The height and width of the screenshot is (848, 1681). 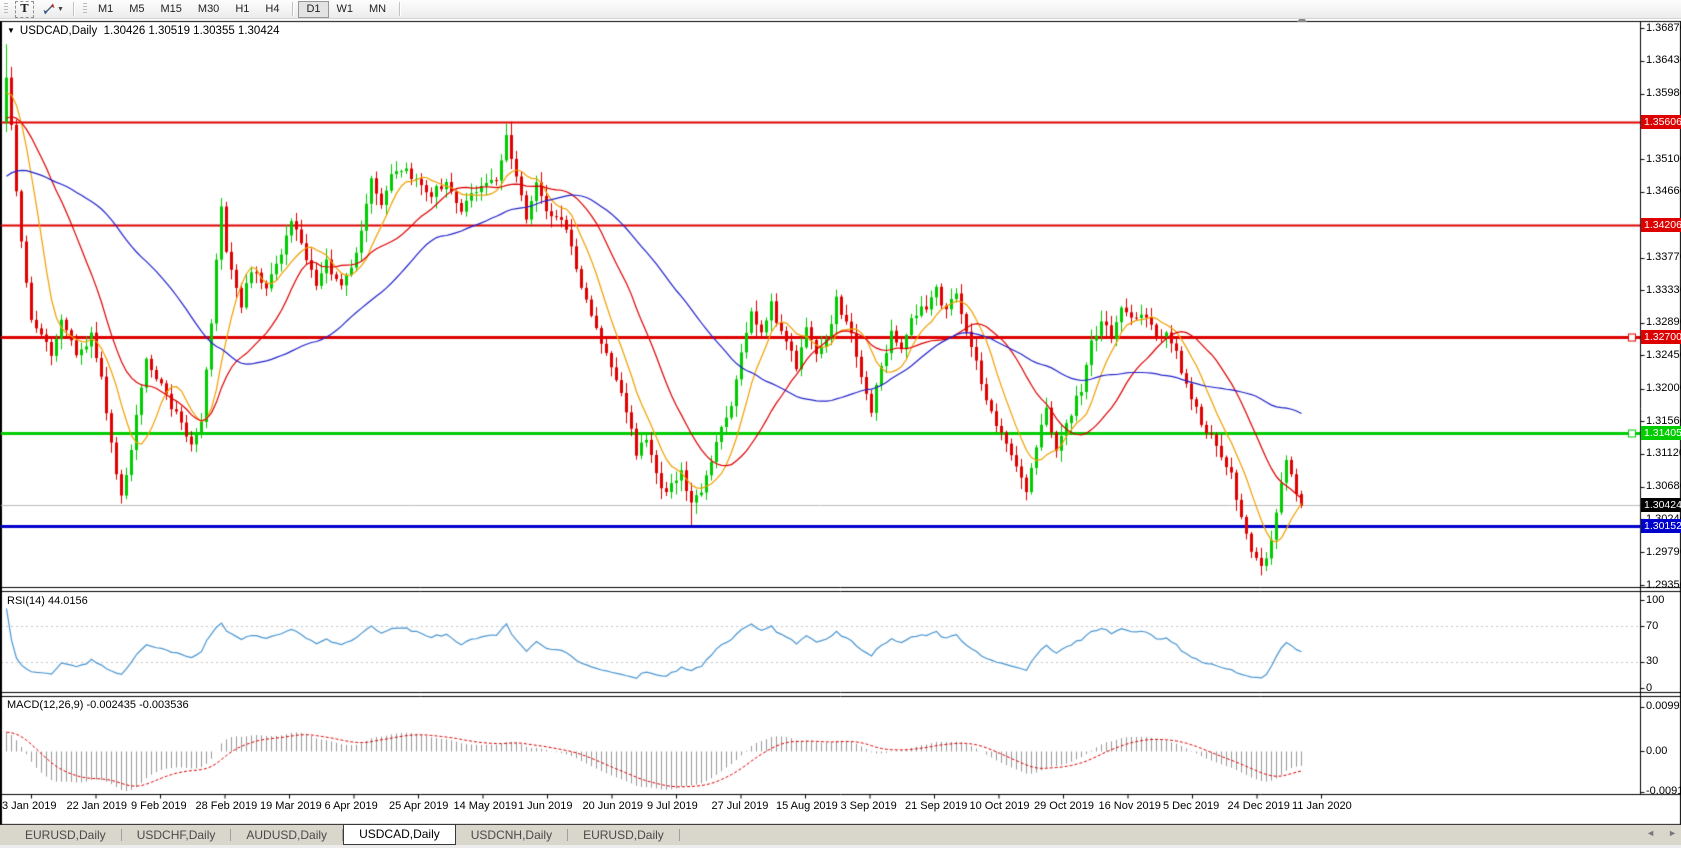 What do you see at coordinates (313, 9) in the screenshot?
I see `timeframe-button-d1: D1` at bounding box center [313, 9].